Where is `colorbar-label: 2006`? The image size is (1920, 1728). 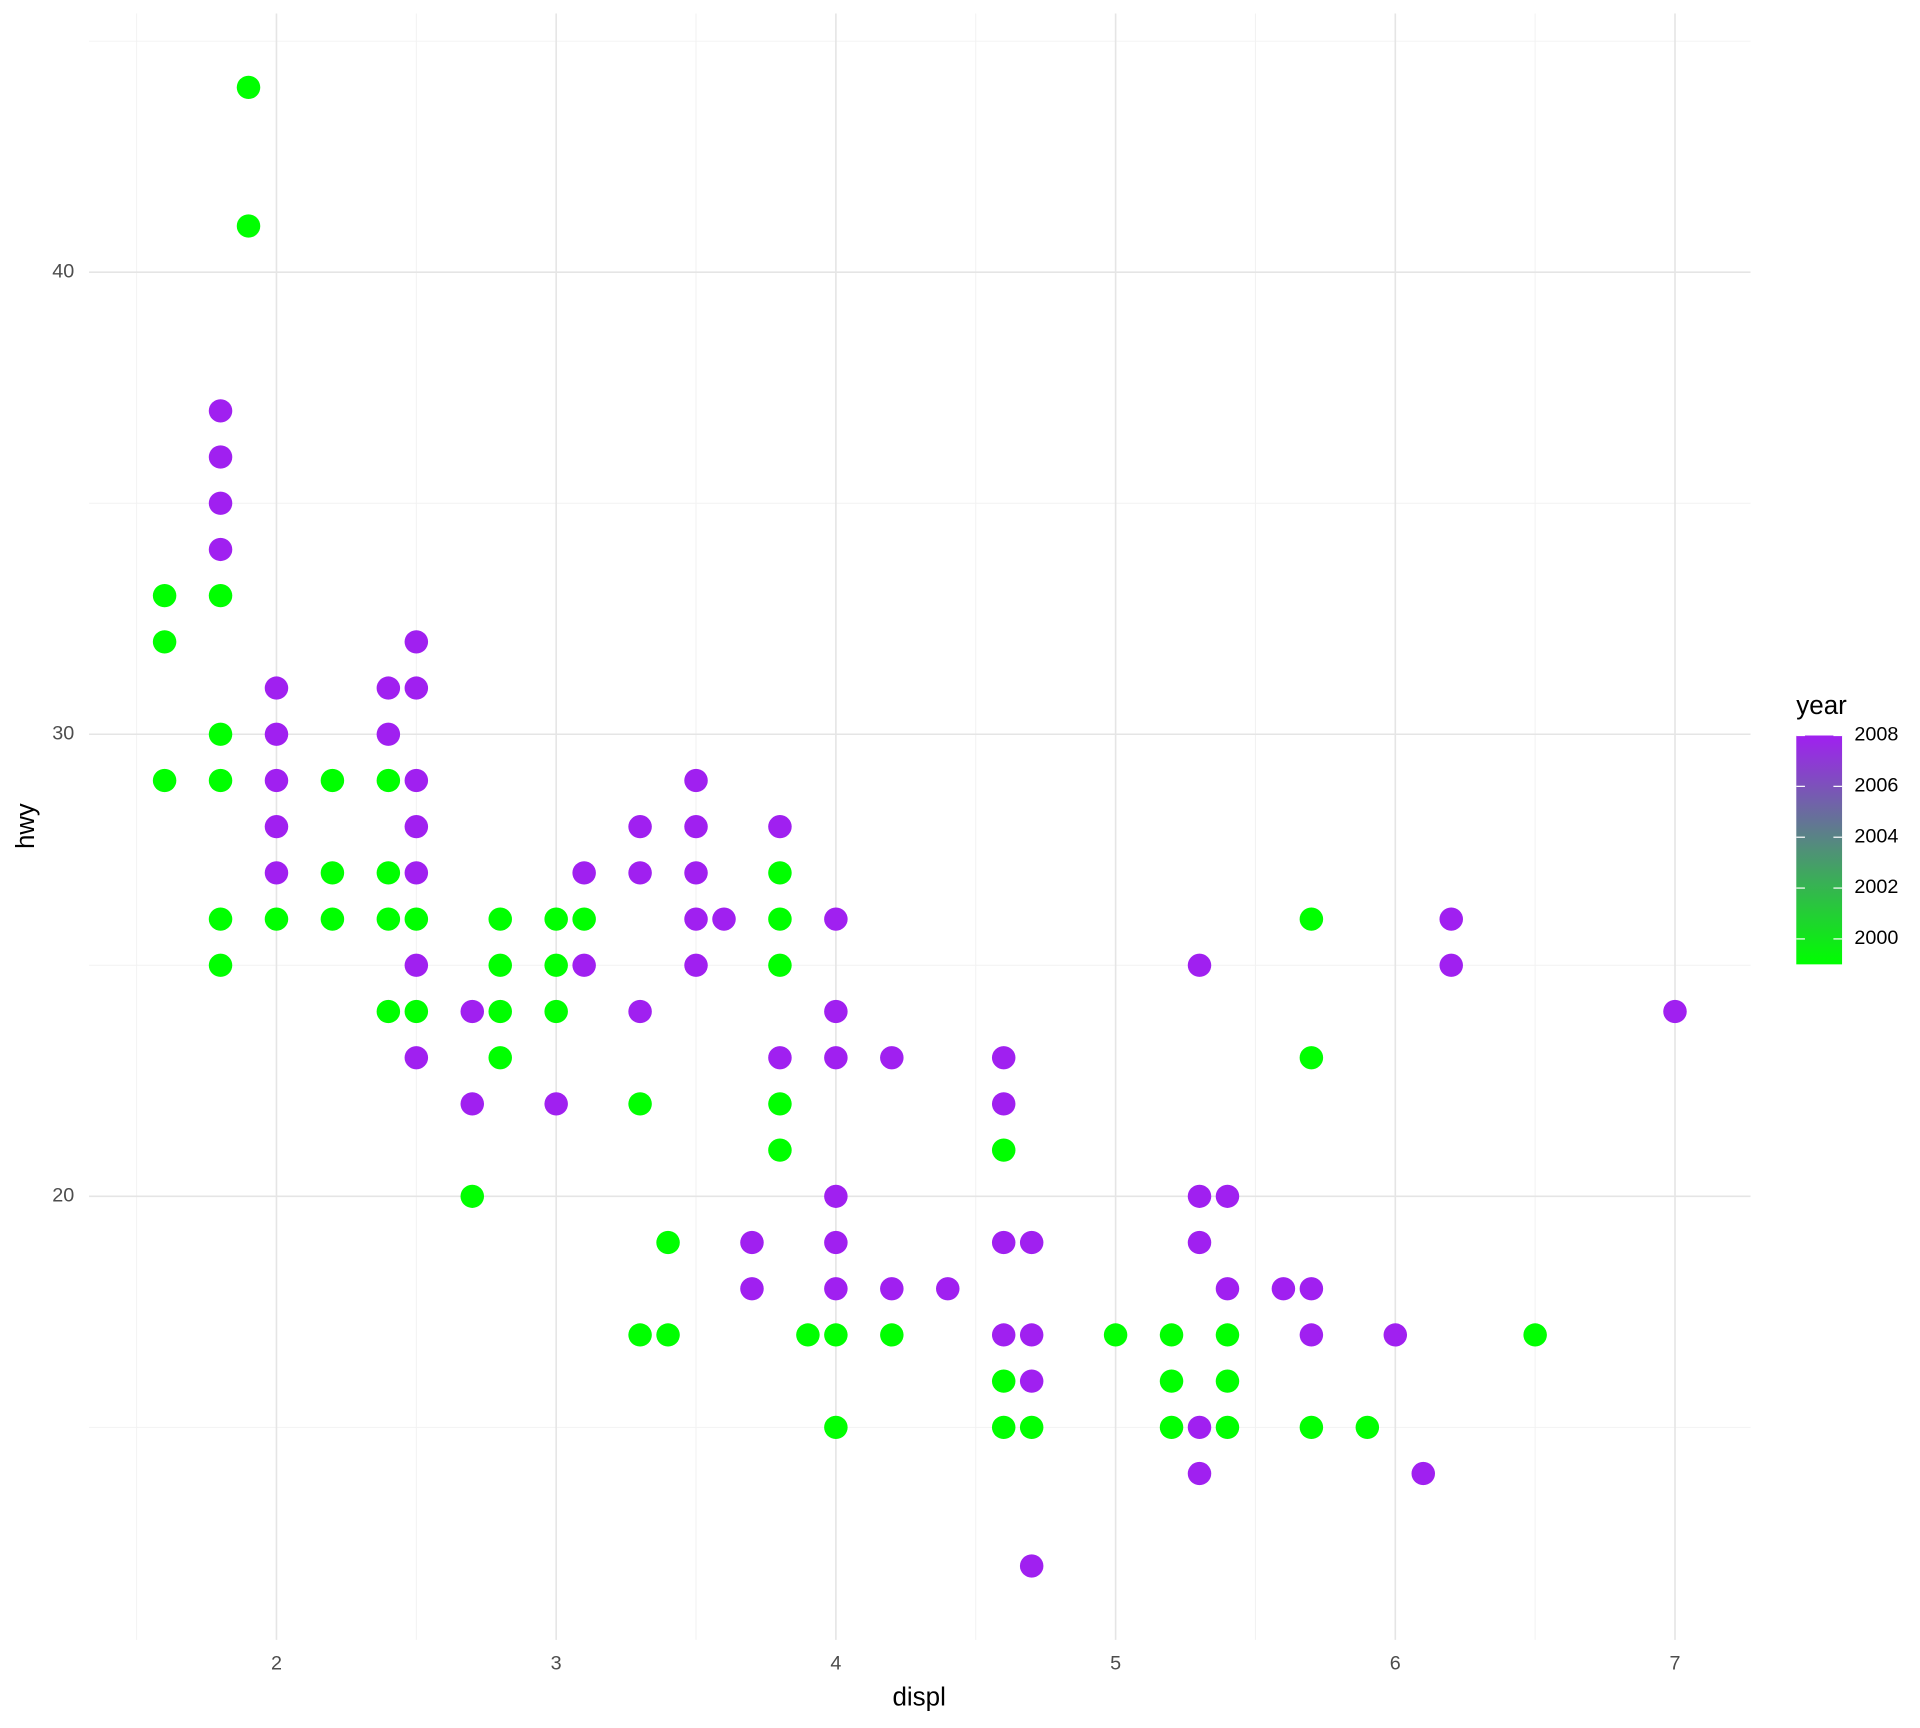 colorbar-label: 2006 is located at coordinates (1876, 786).